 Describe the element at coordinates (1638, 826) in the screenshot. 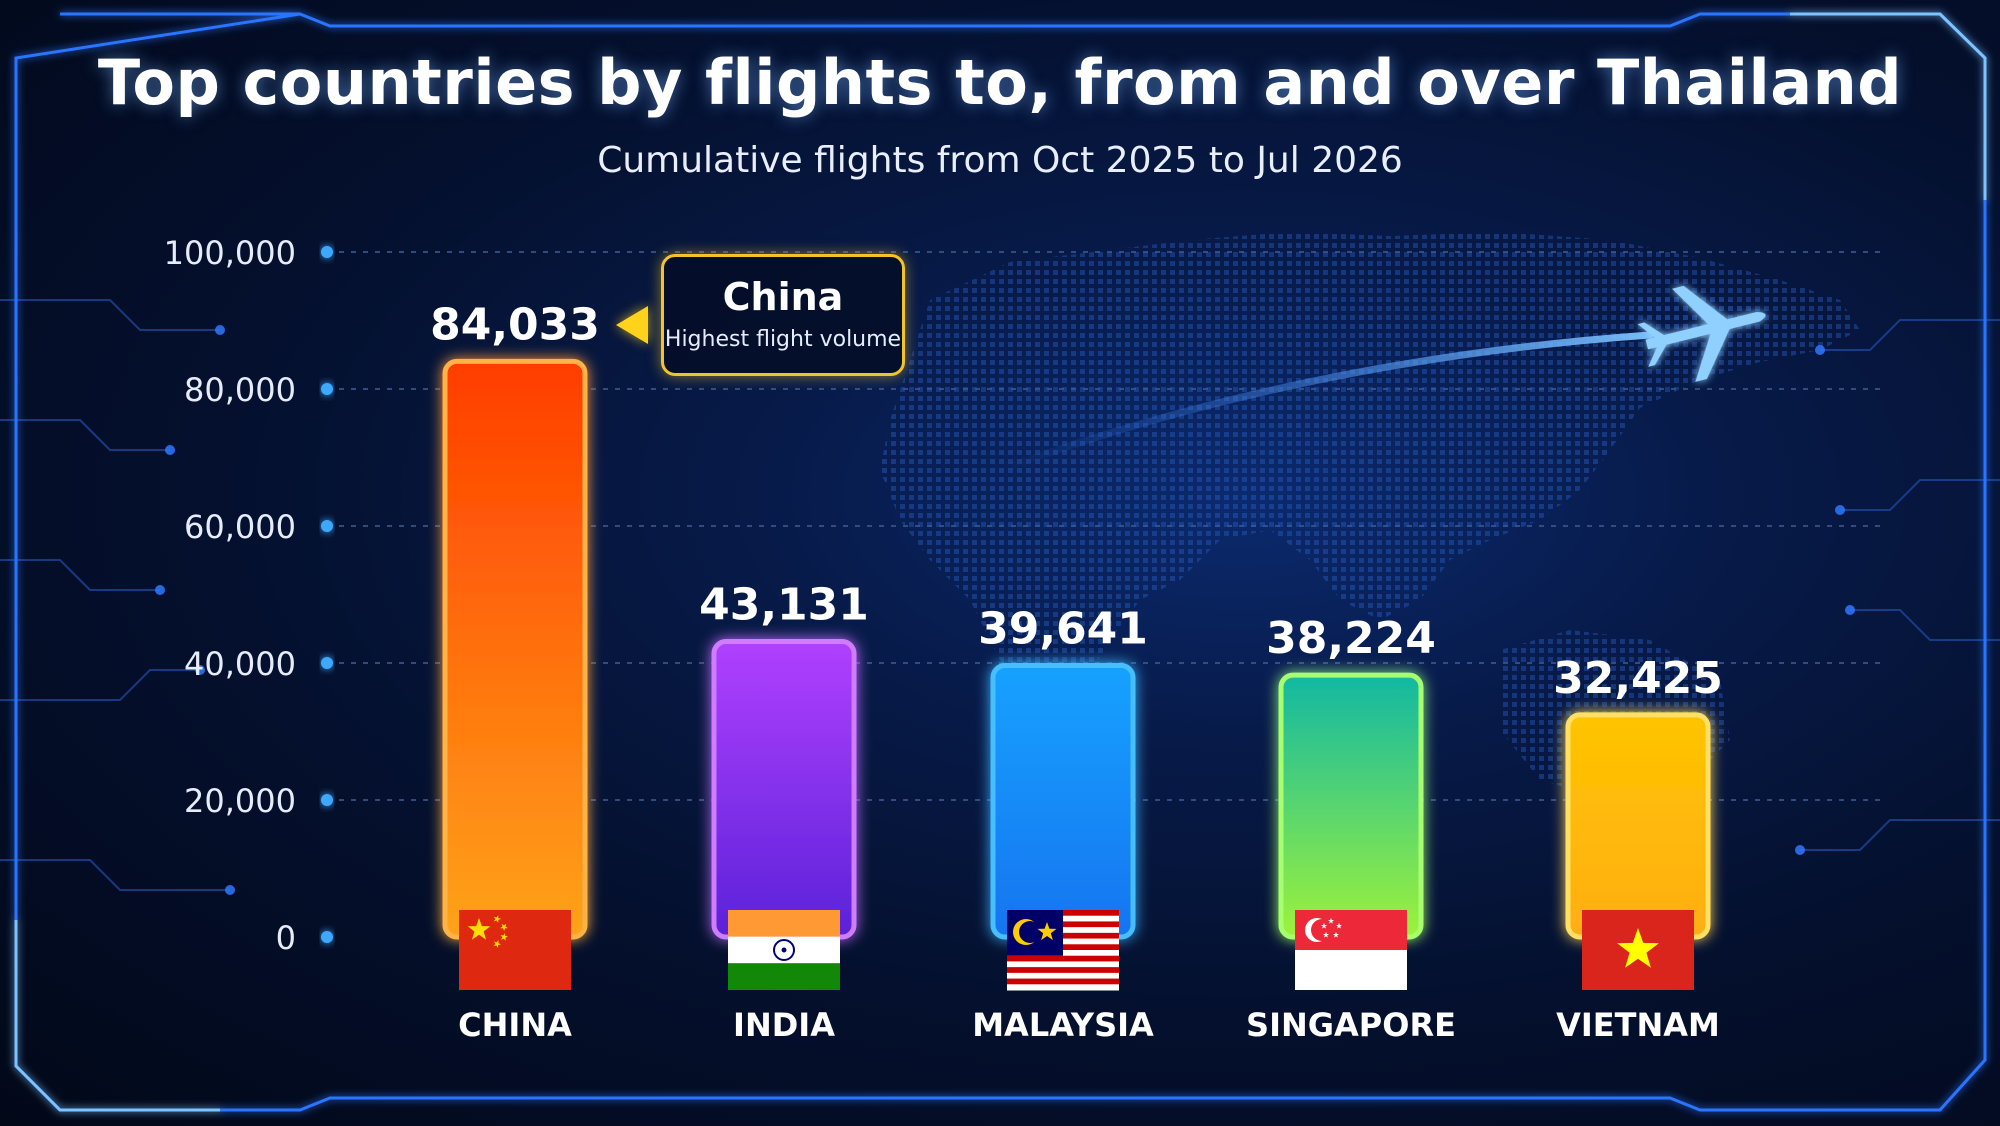

I see `bar-vietnam` at that location.